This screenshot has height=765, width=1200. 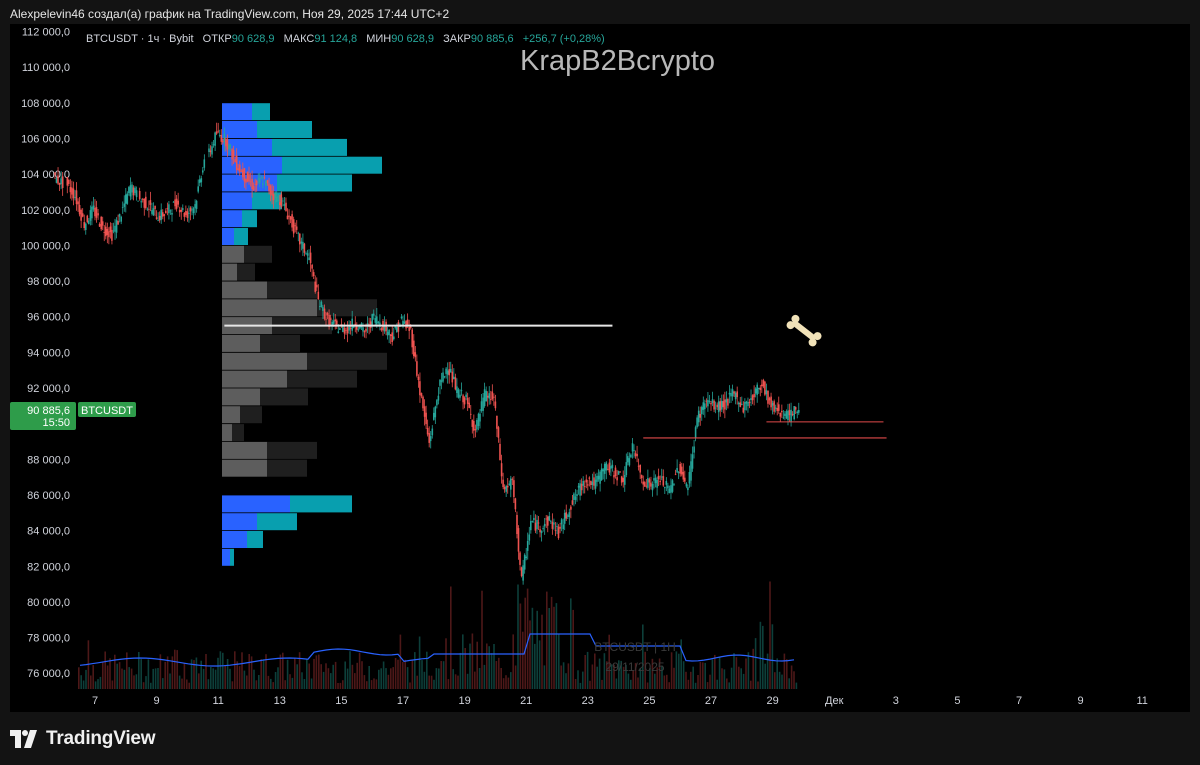 What do you see at coordinates (45, 104) in the screenshot?
I see `price-tick-label: 108 000,0` at bounding box center [45, 104].